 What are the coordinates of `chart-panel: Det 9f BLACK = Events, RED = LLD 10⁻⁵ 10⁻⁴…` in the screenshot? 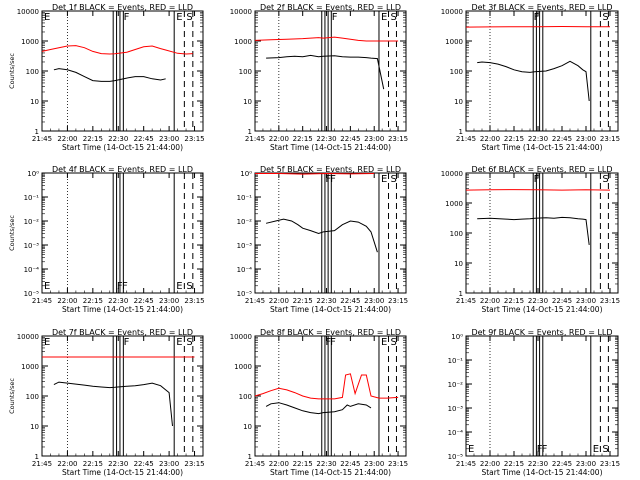 It's located at (534, 402).